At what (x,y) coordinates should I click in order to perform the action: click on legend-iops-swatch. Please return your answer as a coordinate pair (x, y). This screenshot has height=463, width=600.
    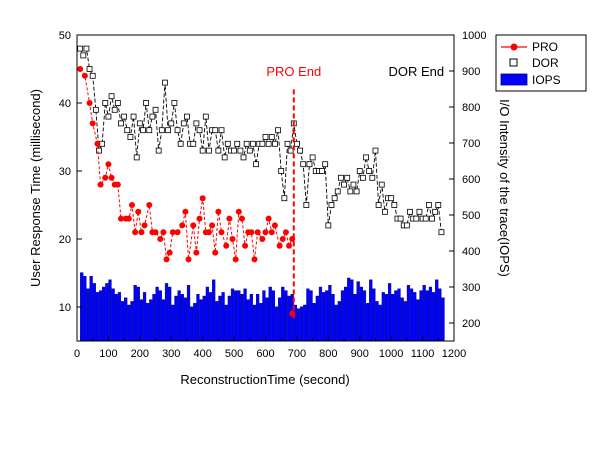
    Looking at the image, I should click on (514, 79).